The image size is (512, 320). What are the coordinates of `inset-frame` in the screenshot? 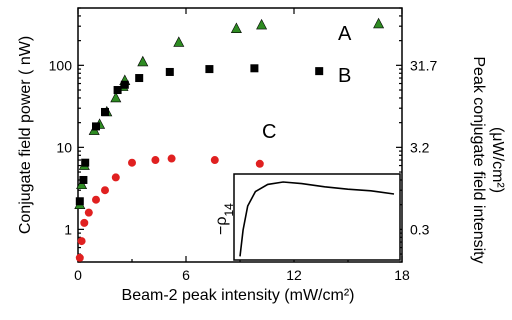 It's located at (317, 217).